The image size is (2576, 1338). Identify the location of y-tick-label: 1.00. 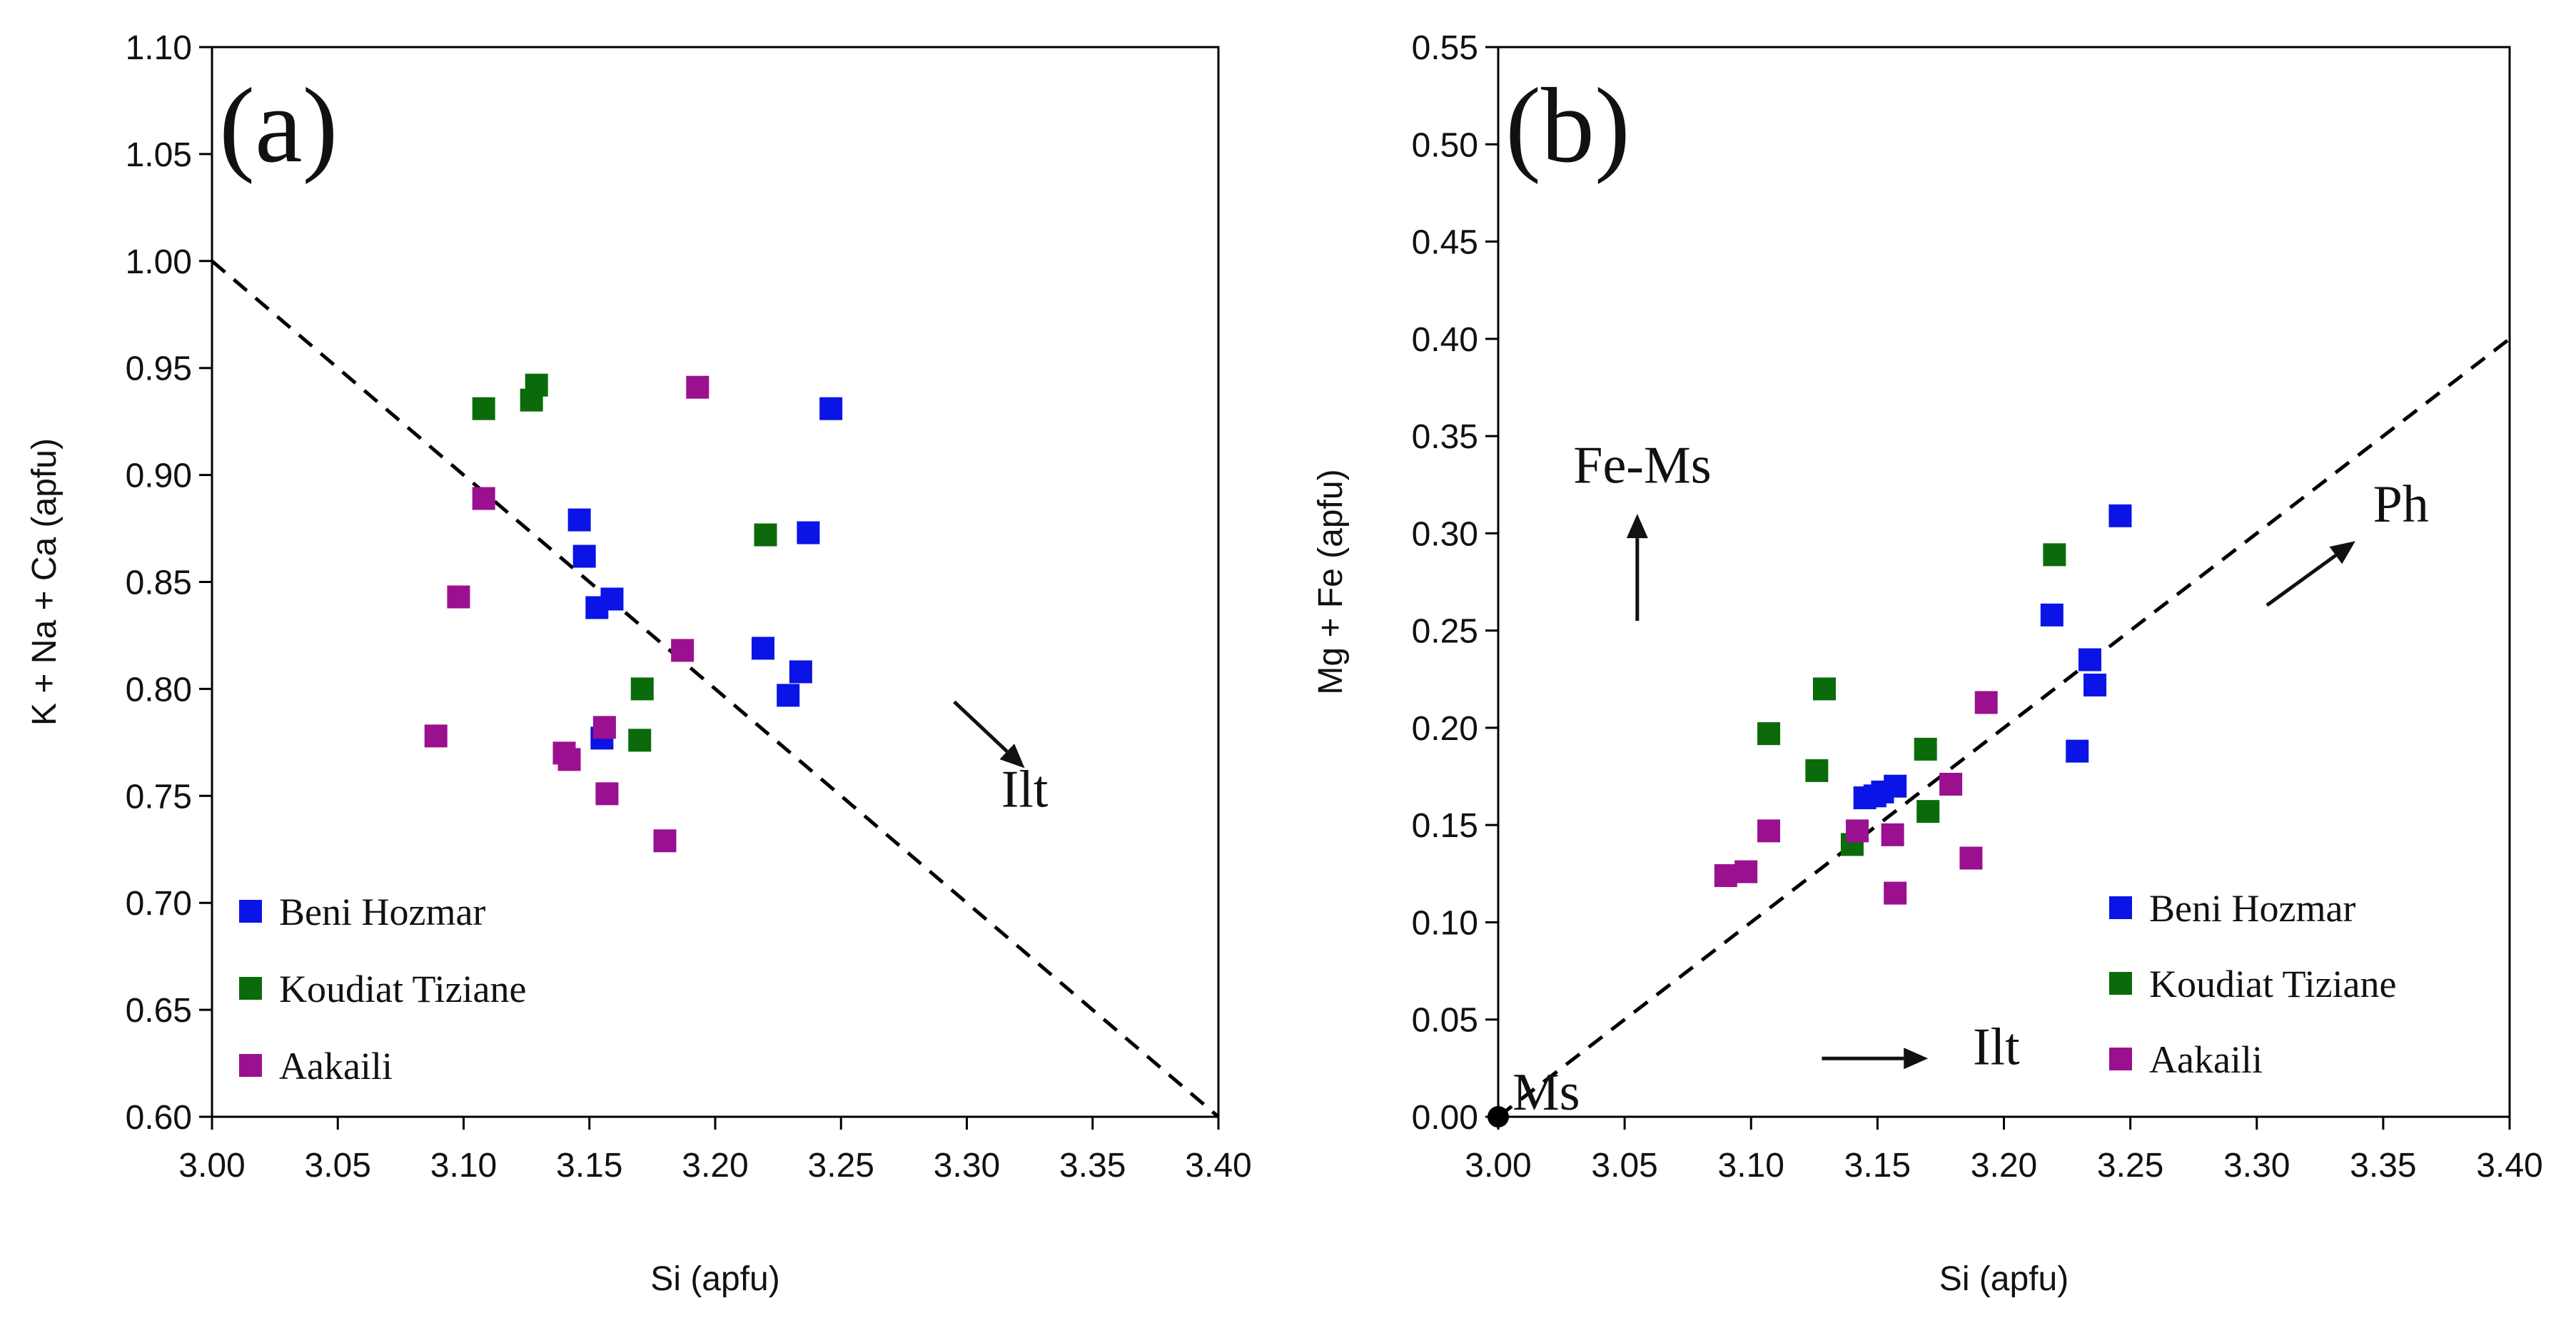
(159, 262).